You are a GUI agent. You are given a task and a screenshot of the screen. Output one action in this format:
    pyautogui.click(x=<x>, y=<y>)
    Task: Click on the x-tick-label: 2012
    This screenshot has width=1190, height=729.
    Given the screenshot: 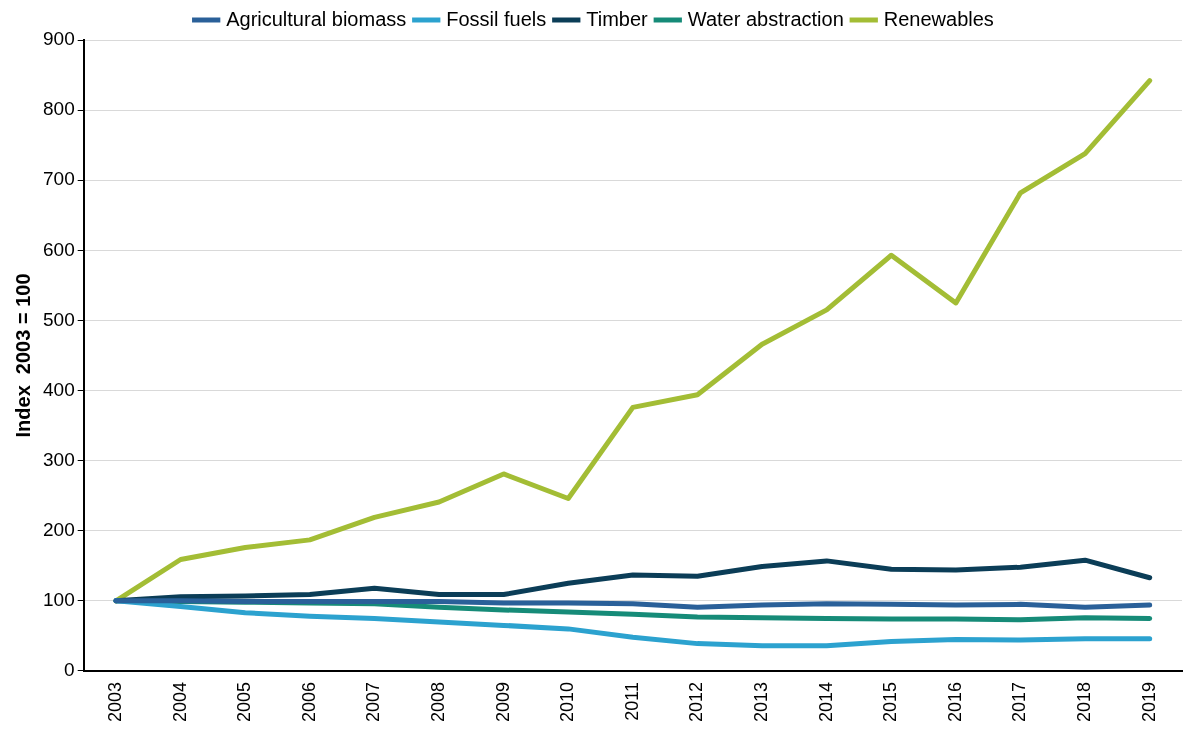 What is the action you would take?
    pyautogui.click(x=696, y=701)
    